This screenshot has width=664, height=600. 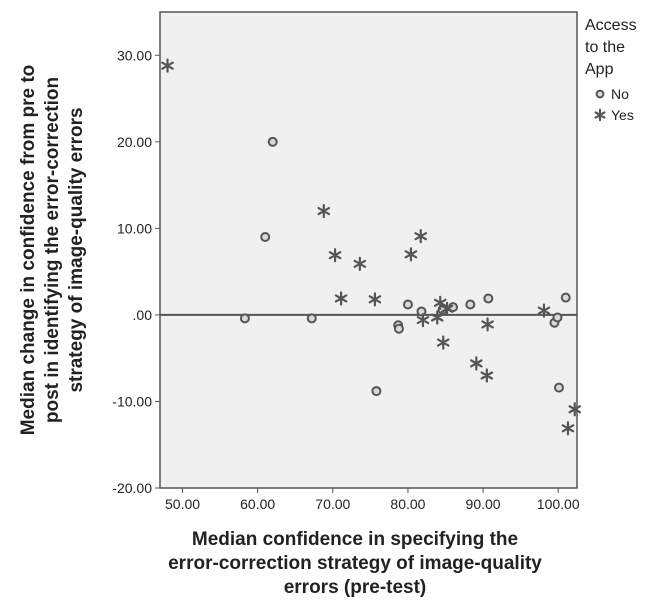 I want to click on legend-label-no: No, so click(x=620, y=94).